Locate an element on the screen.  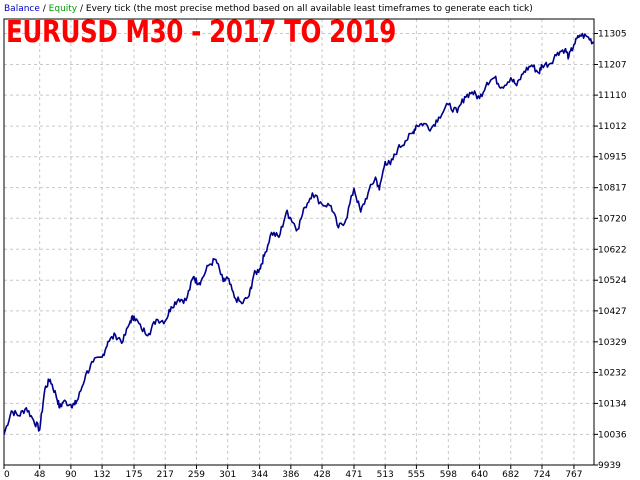
chart-title: EURUSD M30 - 2017 TO 2019 is located at coordinates (201, 32).